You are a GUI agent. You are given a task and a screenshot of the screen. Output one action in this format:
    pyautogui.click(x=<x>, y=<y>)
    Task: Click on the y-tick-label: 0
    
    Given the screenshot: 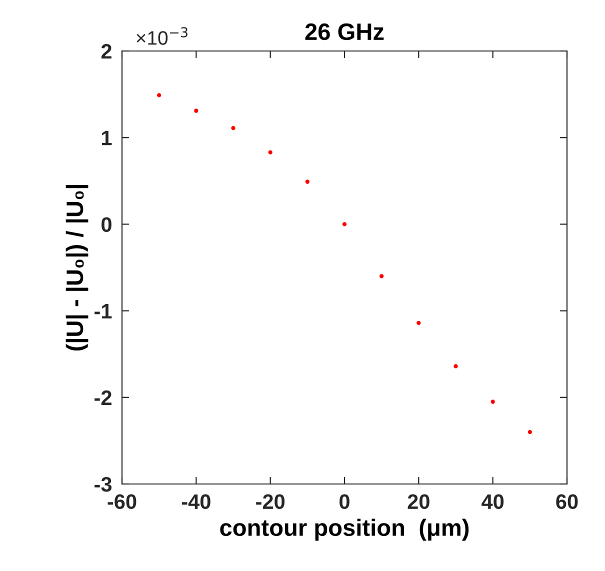 What is the action you would take?
    pyautogui.click(x=107, y=224)
    